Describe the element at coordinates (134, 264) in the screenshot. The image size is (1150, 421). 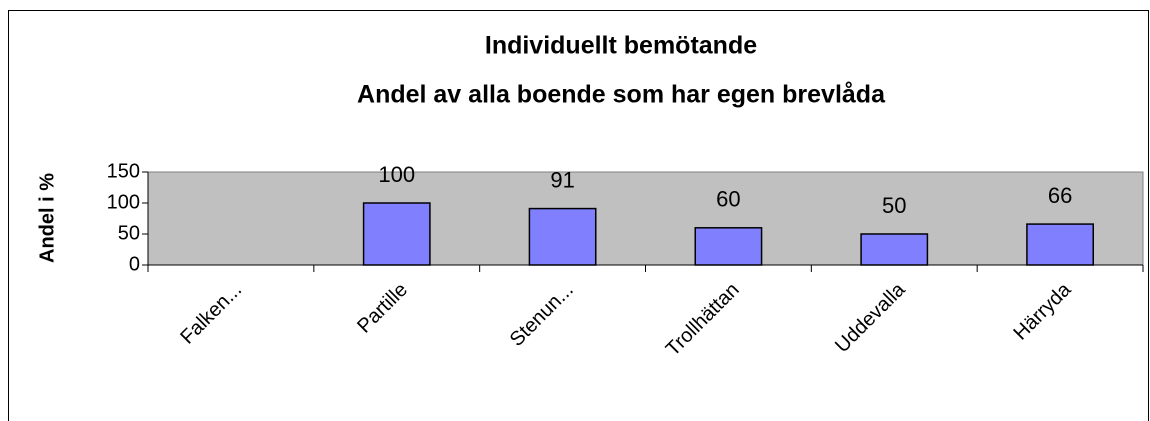
I see `y-tick-label: 0` at that location.